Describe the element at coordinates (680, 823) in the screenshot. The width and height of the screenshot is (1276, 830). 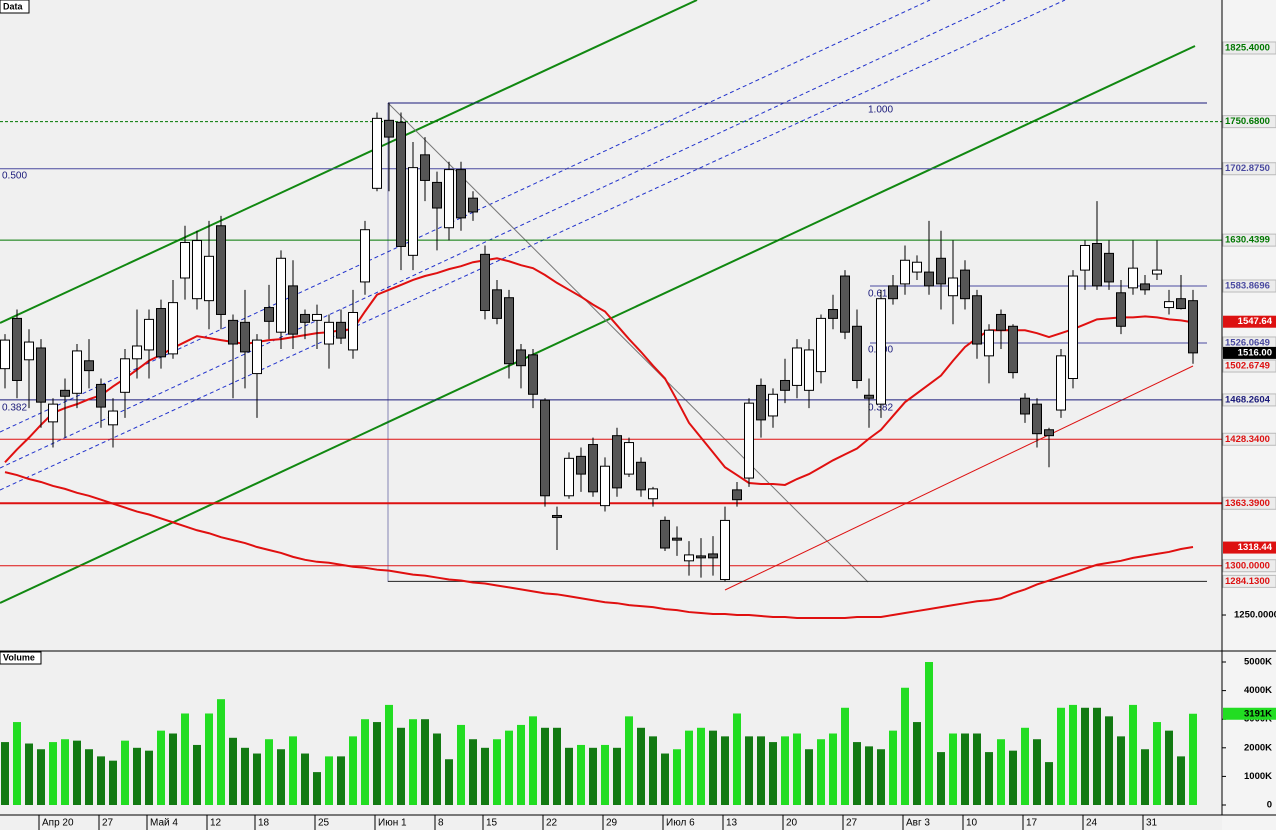
I see `x-tick-label: Июл 6` at that location.